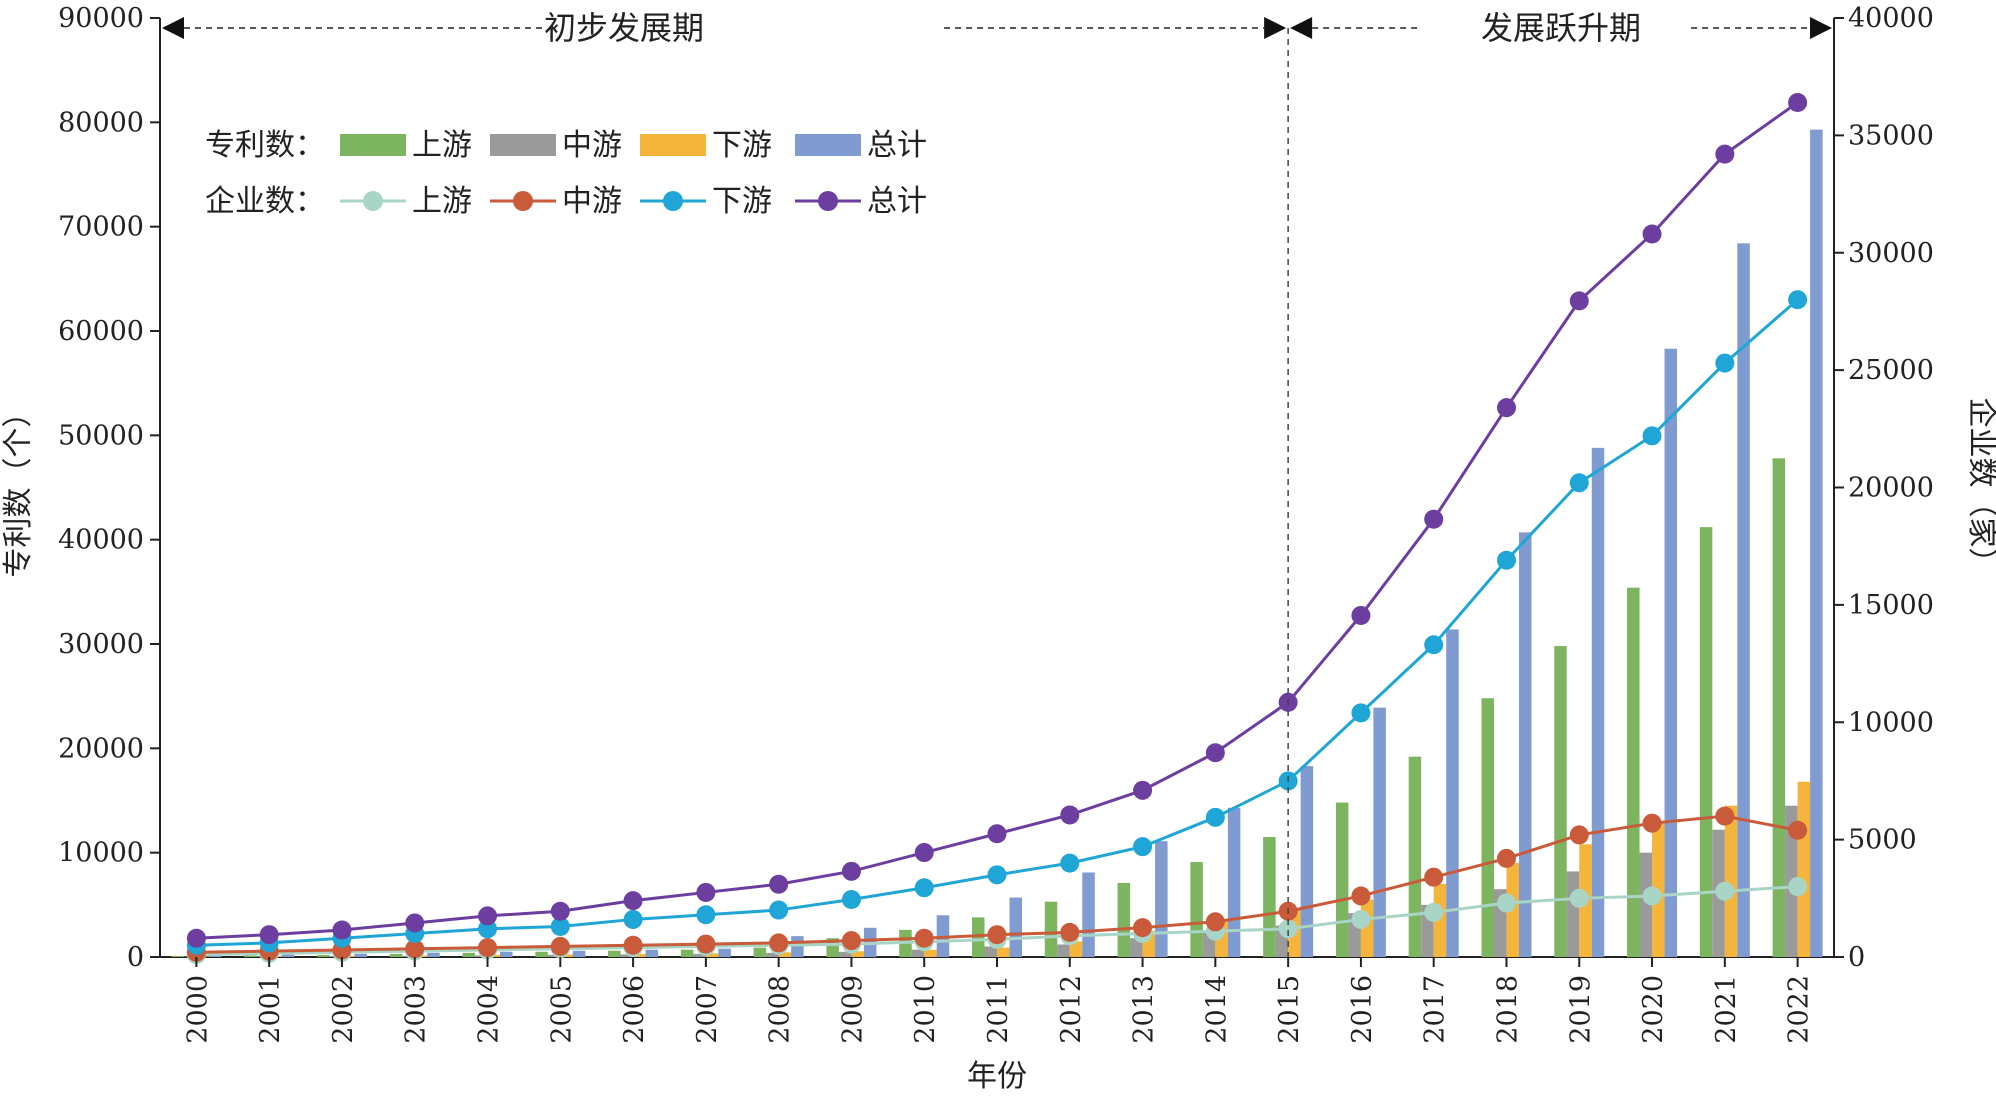  I want to click on legend-label-line-上游: 上游, so click(442, 201).